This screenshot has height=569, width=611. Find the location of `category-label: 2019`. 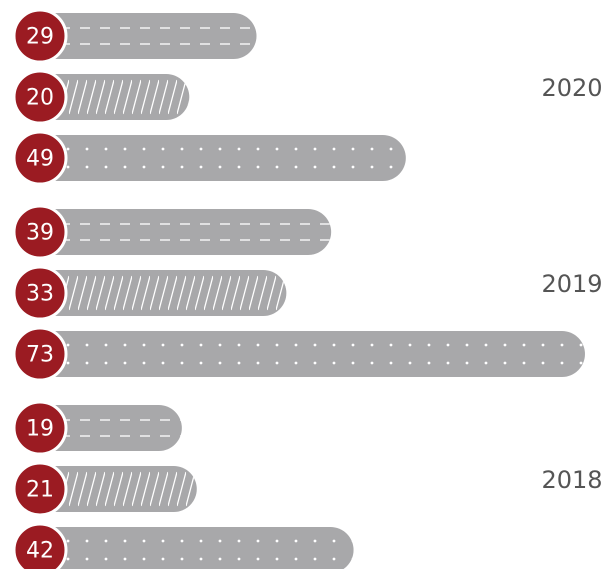

category-label: 2019 is located at coordinates (571, 284).